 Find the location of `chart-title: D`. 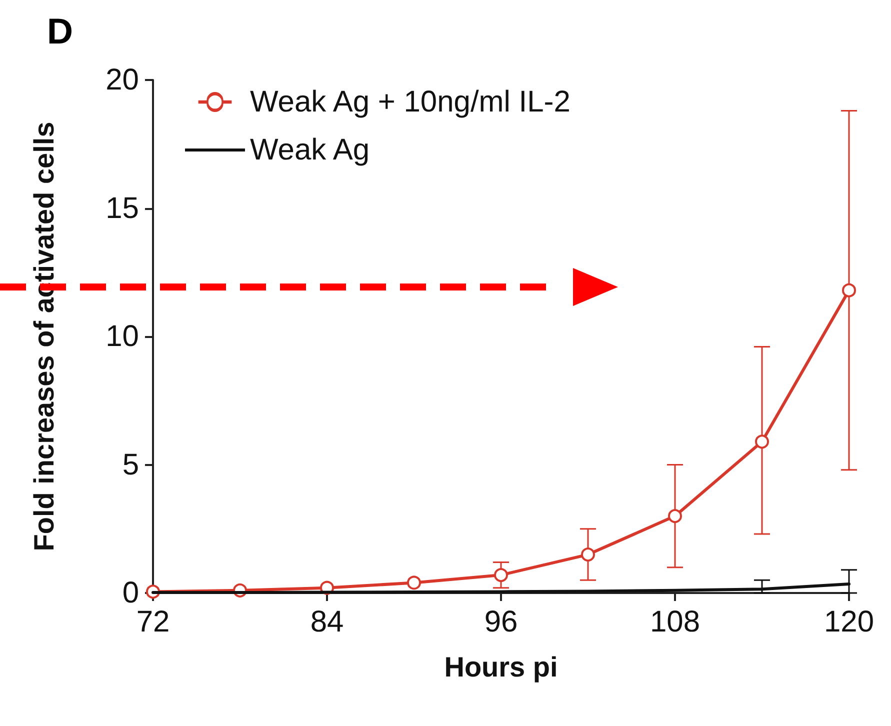

chart-title: D is located at coordinates (60, 31).